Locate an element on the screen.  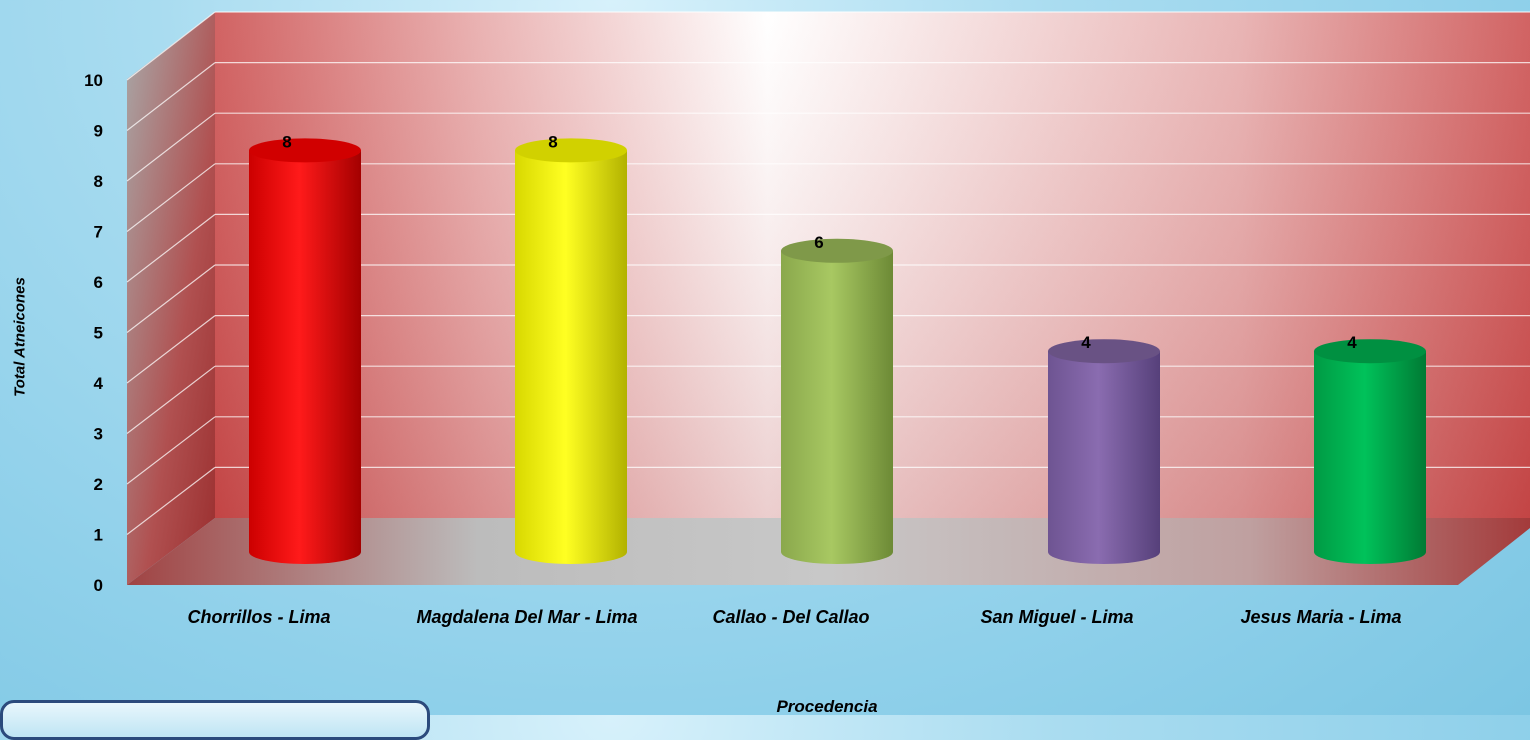
x-tick-label-magdalena: Magdalena Del Mar - Lima is located at coordinates (527, 617).